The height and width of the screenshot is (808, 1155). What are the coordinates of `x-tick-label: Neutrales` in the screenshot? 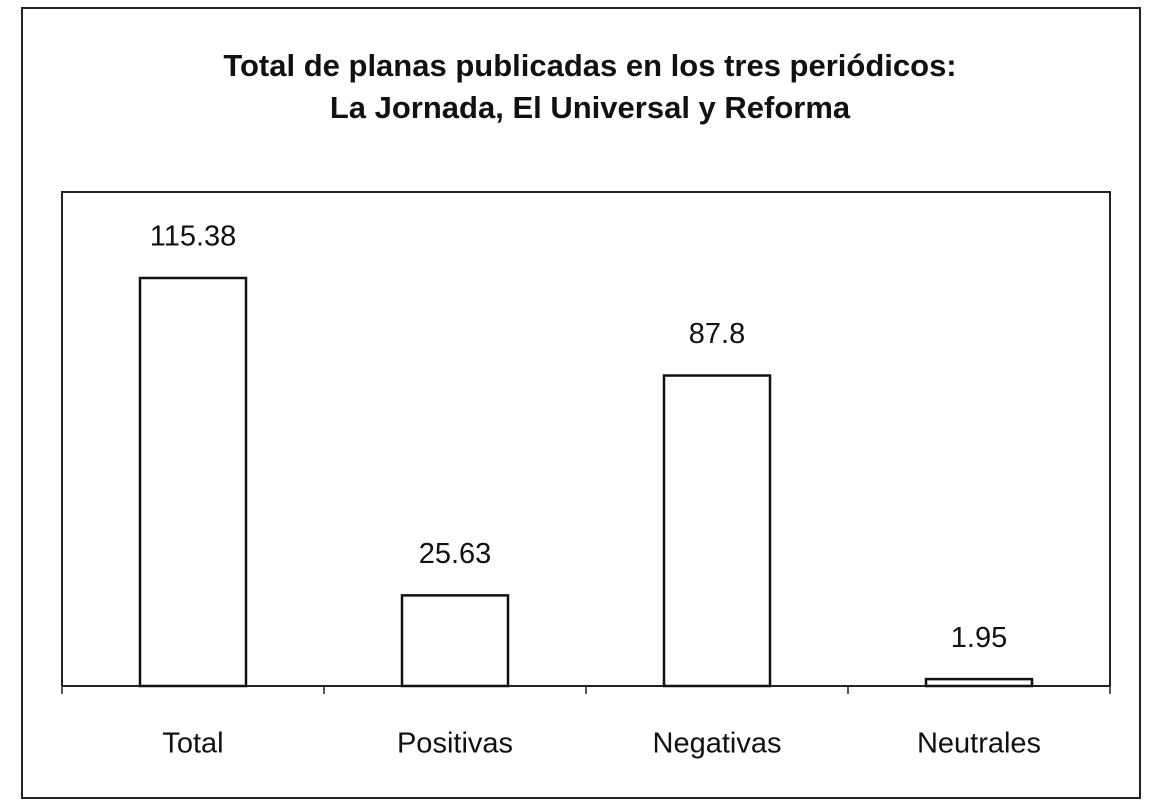 It's located at (979, 744).